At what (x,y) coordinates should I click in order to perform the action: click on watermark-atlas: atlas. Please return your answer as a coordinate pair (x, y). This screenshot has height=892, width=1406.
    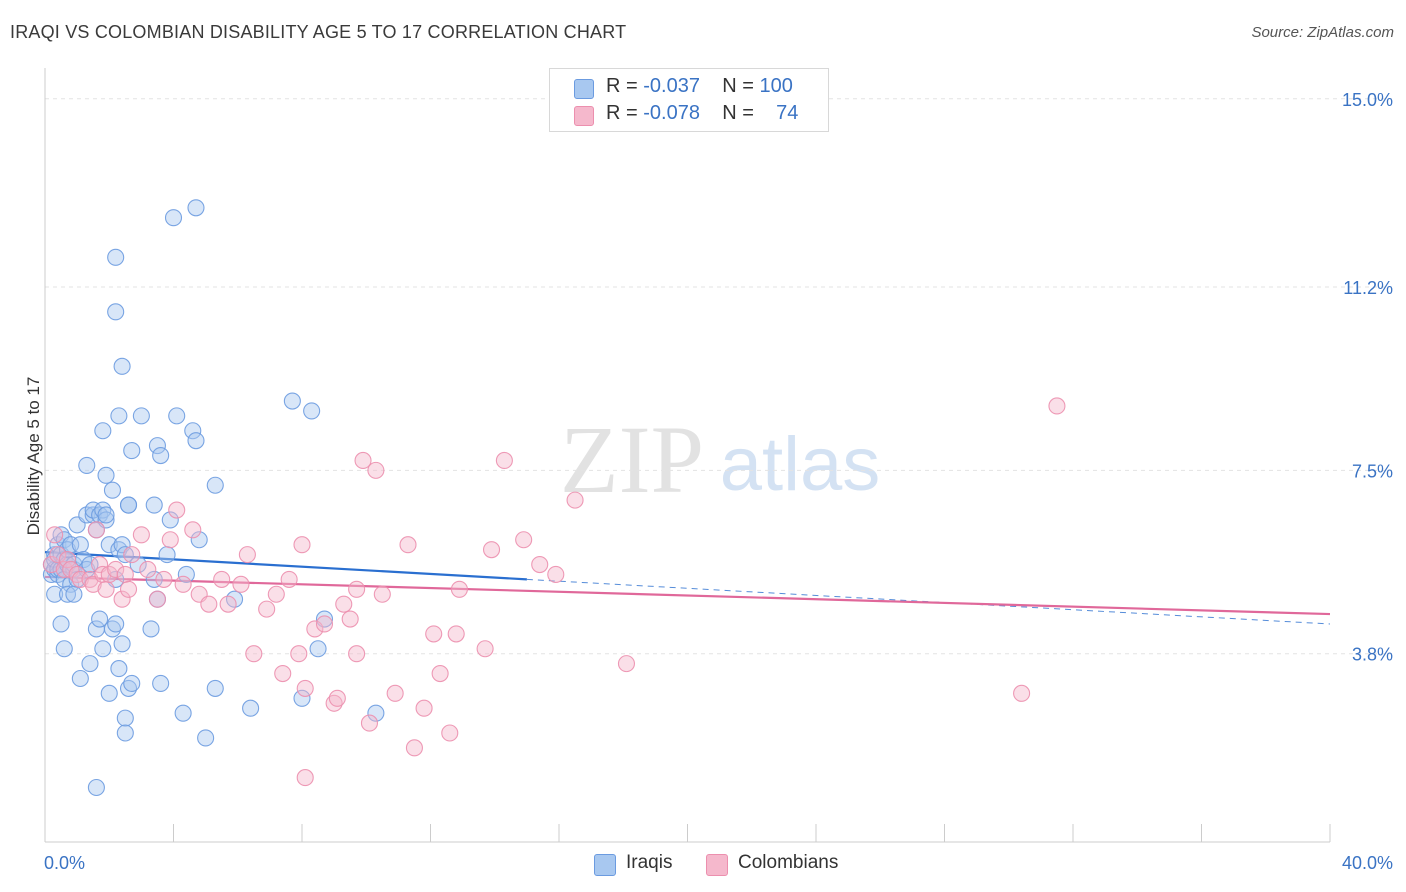
    Looking at the image, I should click on (800, 464).